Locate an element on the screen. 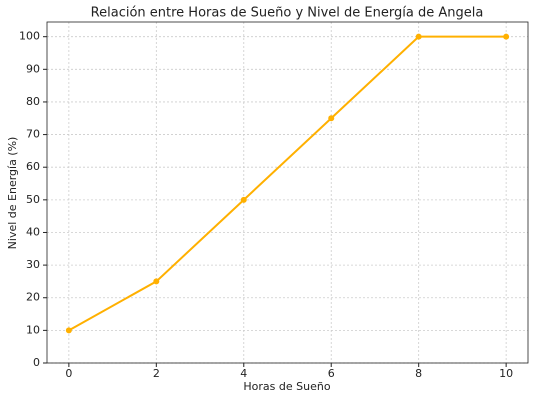 Image resolution: width=535 pixels, height=400 pixels. y-tick-label: 30 is located at coordinates (33, 264).